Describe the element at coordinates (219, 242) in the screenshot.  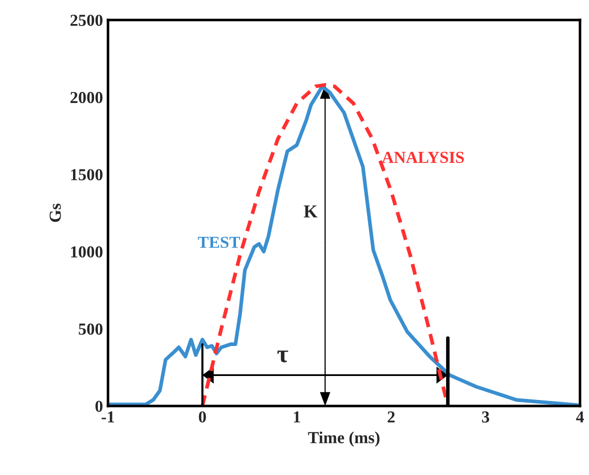
I see `series-label: TEST` at that location.